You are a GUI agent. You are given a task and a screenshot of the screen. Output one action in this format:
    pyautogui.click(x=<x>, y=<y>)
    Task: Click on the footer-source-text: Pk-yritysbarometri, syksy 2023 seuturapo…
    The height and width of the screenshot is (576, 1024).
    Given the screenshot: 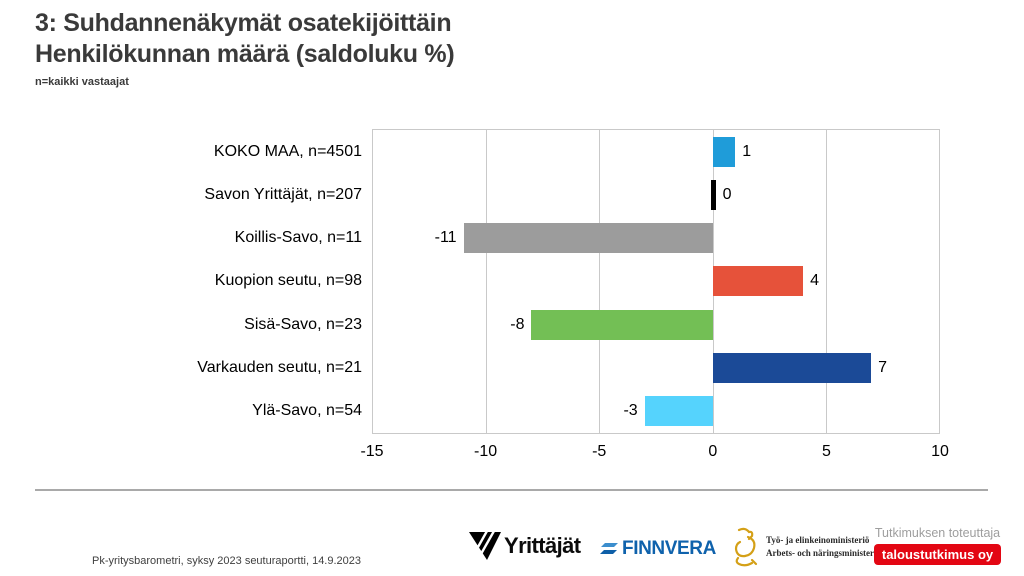 What is the action you would take?
    pyautogui.click(x=227, y=561)
    